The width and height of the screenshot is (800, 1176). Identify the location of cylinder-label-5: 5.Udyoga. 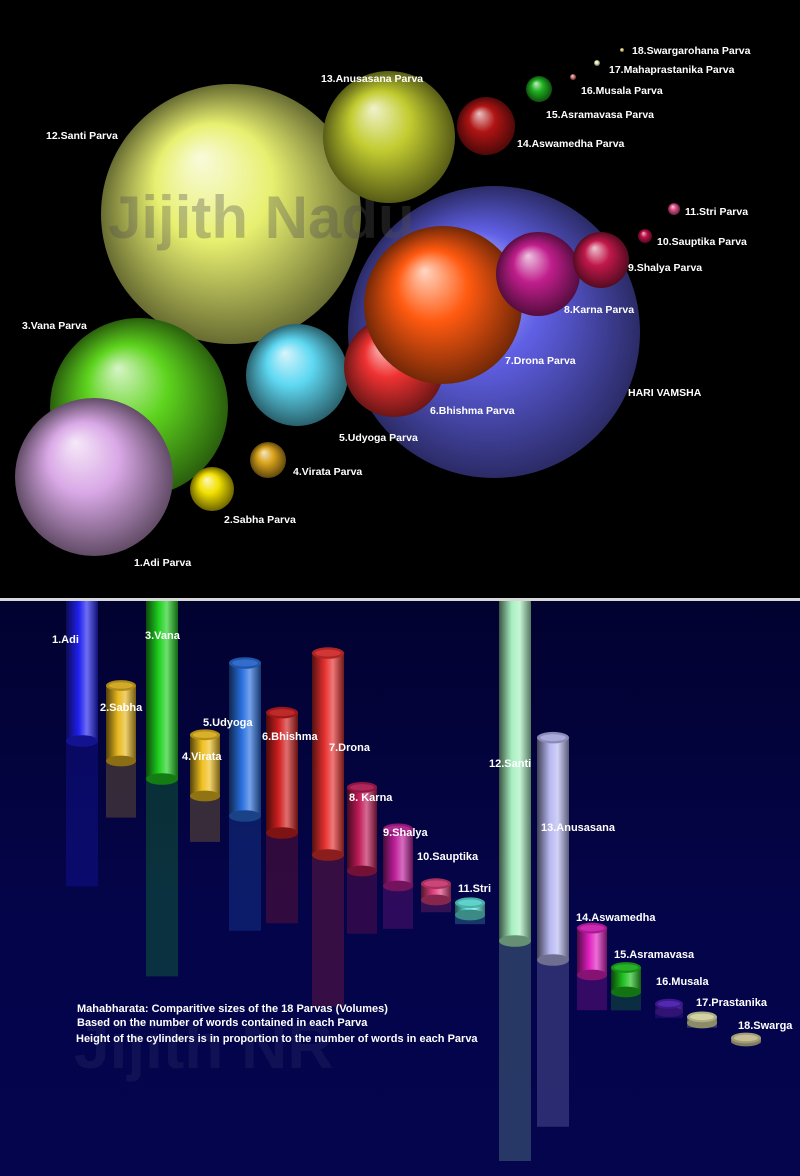
(228, 723).